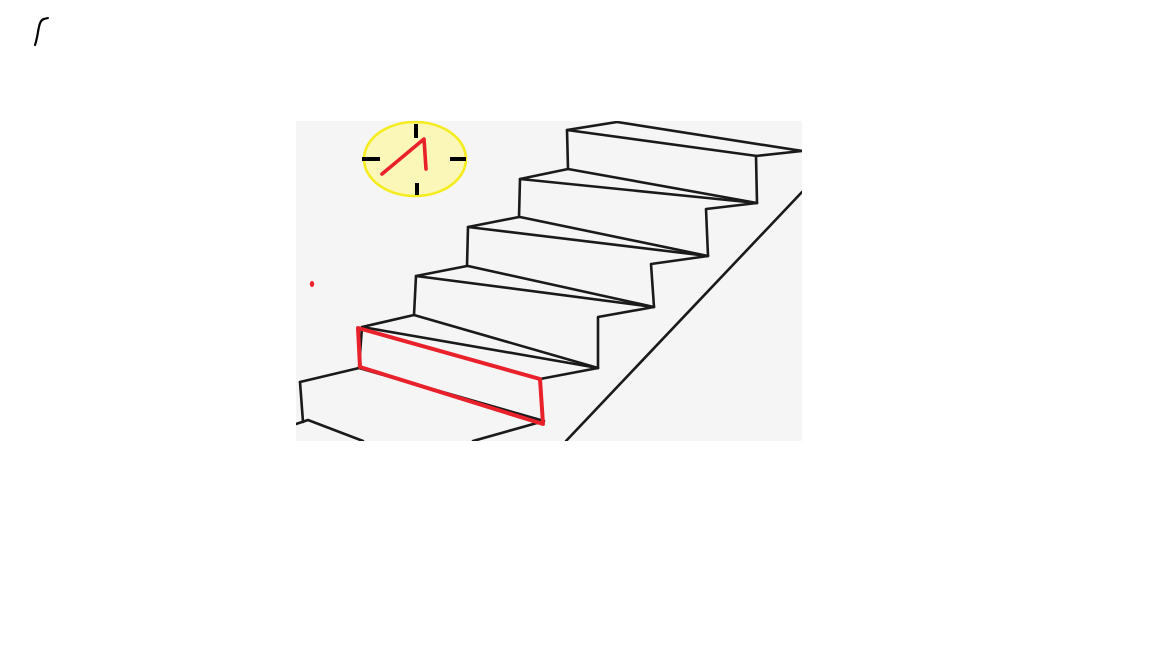 The width and height of the screenshot is (1152, 648). What do you see at coordinates (46, 18) in the screenshot?
I see `pen-stroke-hook` at bounding box center [46, 18].